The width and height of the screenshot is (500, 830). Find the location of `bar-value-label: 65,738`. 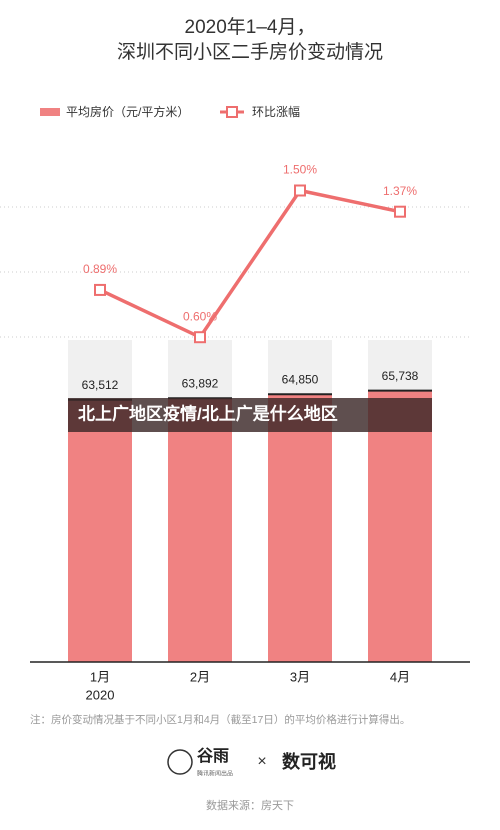

bar-value-label: 65,738 is located at coordinates (400, 376).